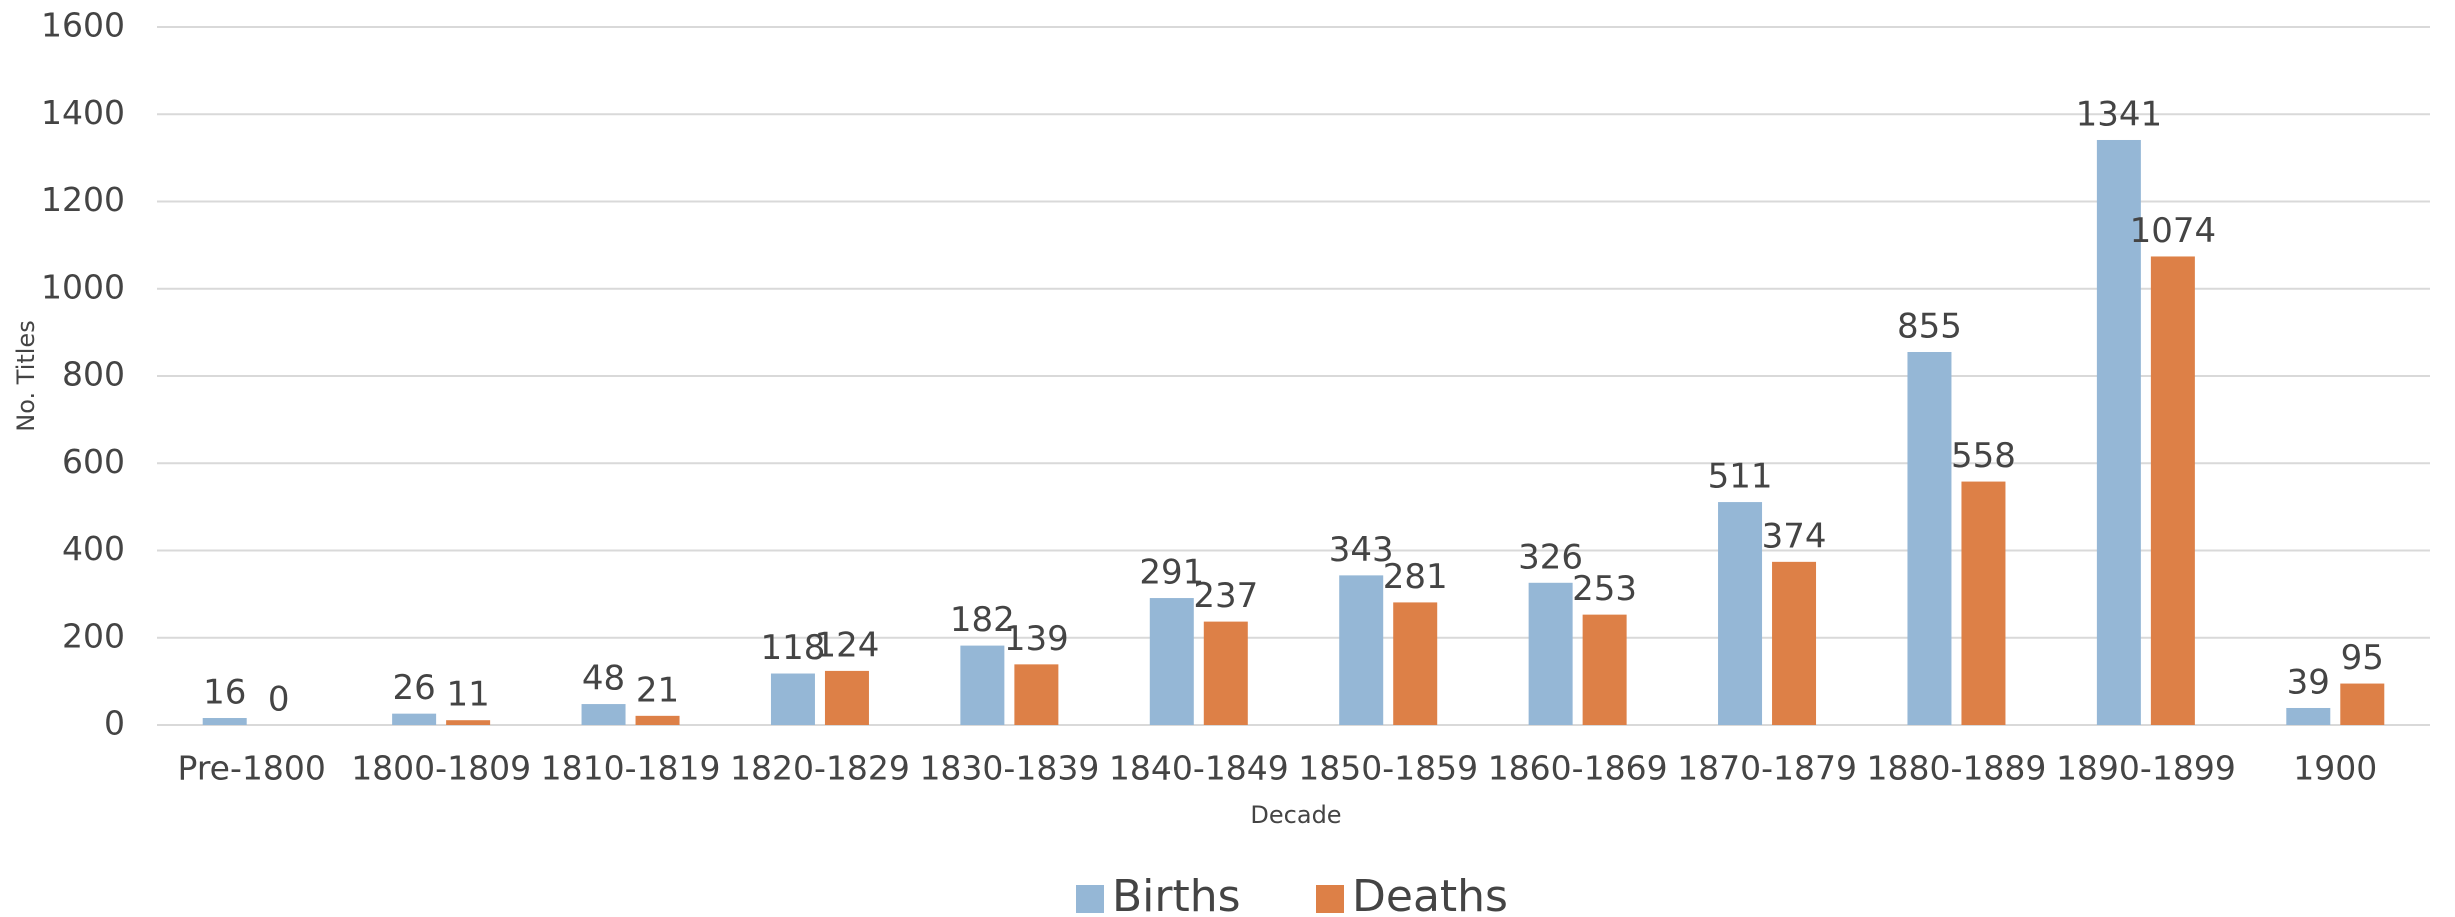 The height and width of the screenshot is (917, 2455). I want to click on data-label: 48, so click(603, 679).